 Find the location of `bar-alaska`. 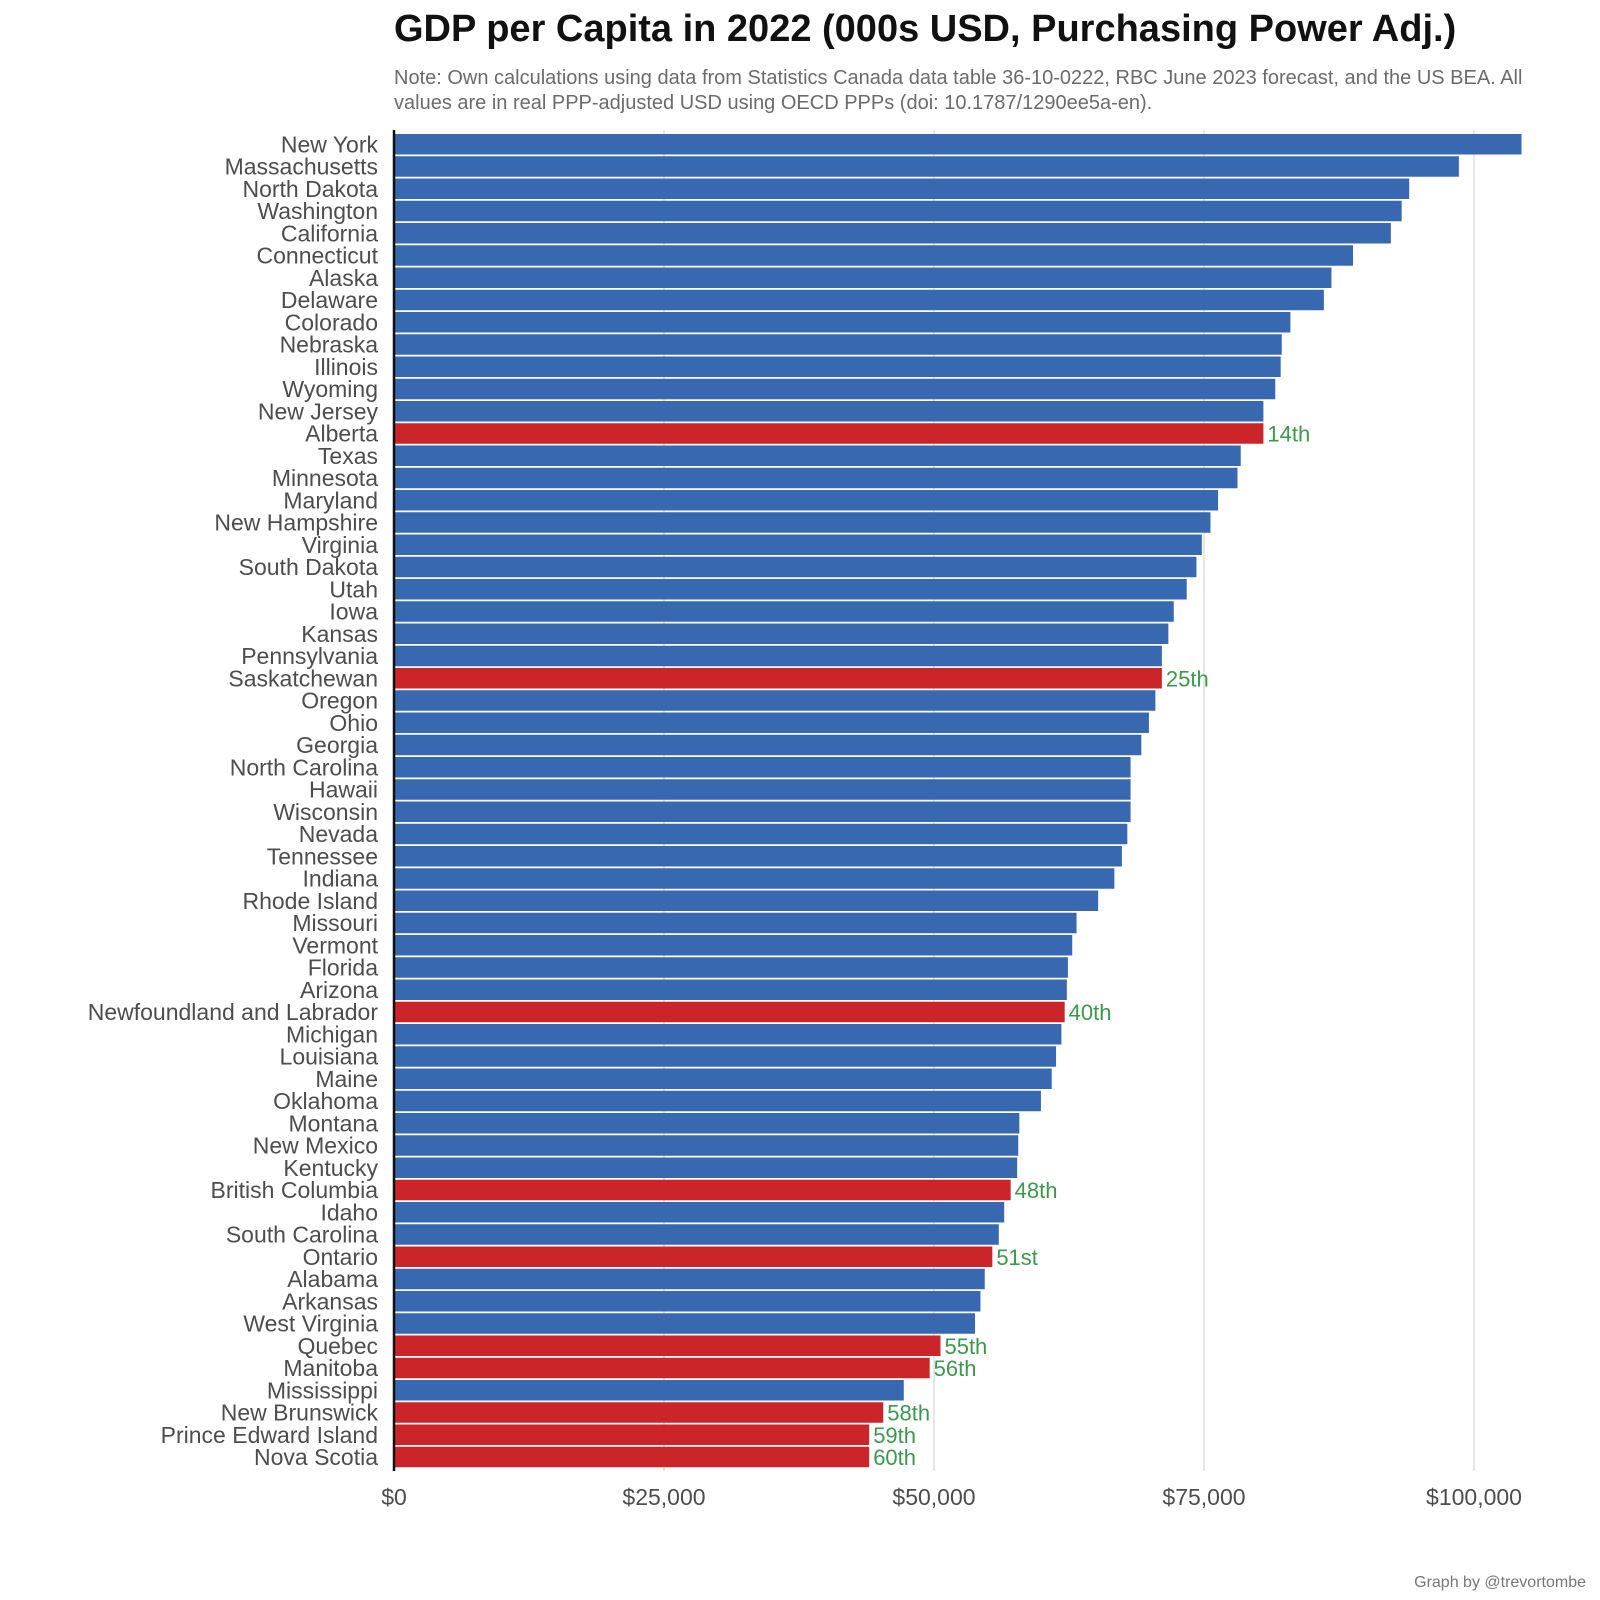

bar-alaska is located at coordinates (863, 277).